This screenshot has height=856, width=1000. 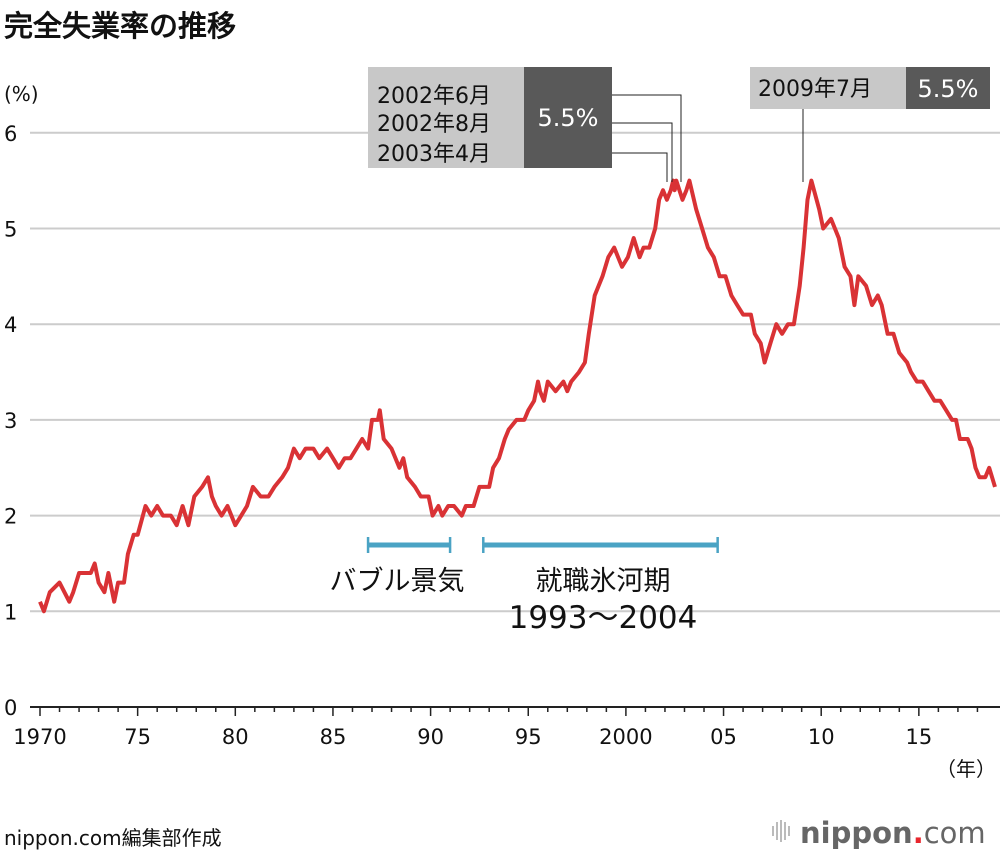 I want to click on y-tick-label: 0, so click(x=10, y=708).